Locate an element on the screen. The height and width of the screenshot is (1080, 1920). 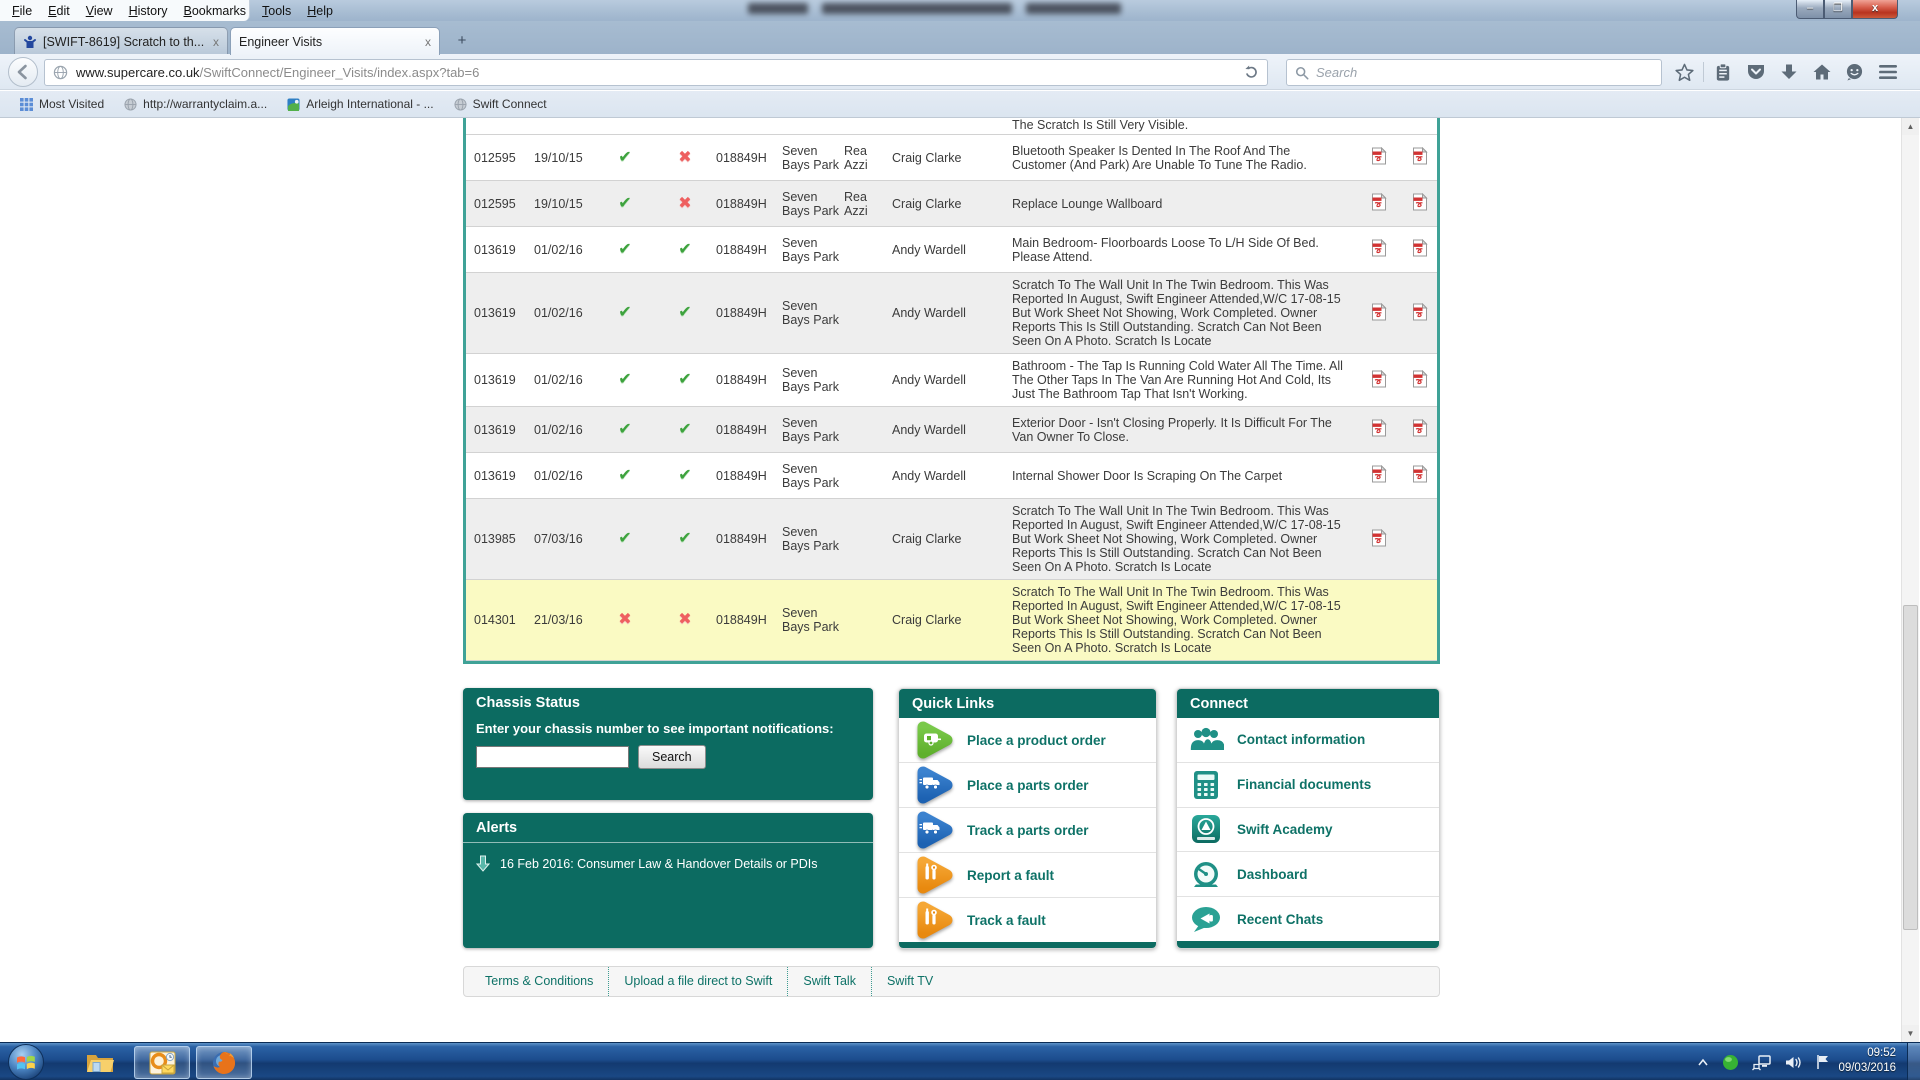
system-tray is located at coordinates (1763, 1061).